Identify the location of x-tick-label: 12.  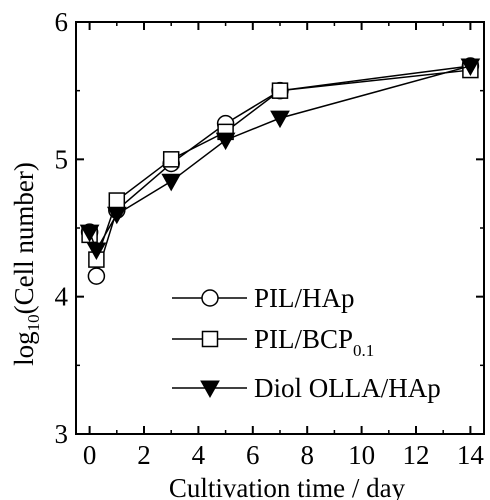
(416, 455).